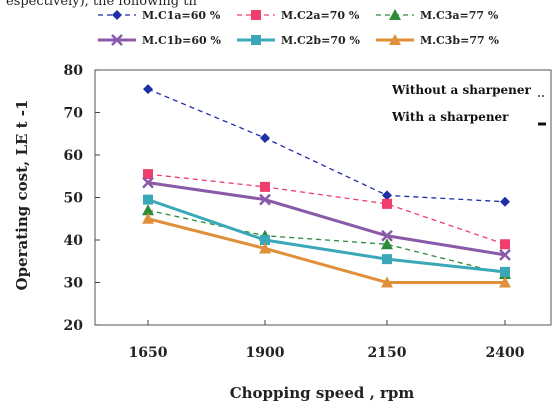 The height and width of the screenshot is (412, 556). I want to click on series-5-line, so click(326, 236).